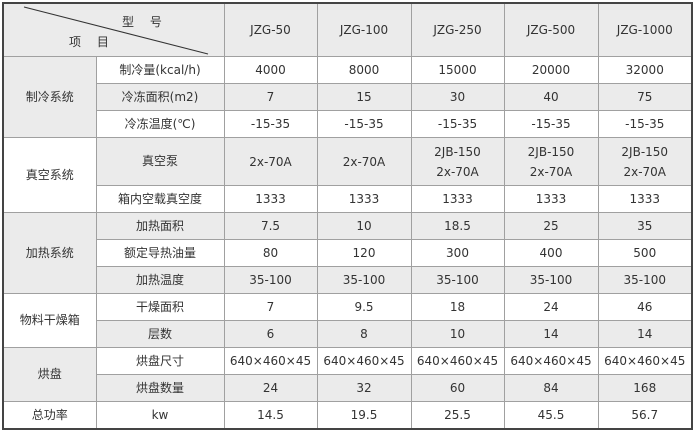 This screenshot has width=693, height=430. Describe the element at coordinates (457, 70) in the screenshot. I see `value-cell: 15000` at that location.